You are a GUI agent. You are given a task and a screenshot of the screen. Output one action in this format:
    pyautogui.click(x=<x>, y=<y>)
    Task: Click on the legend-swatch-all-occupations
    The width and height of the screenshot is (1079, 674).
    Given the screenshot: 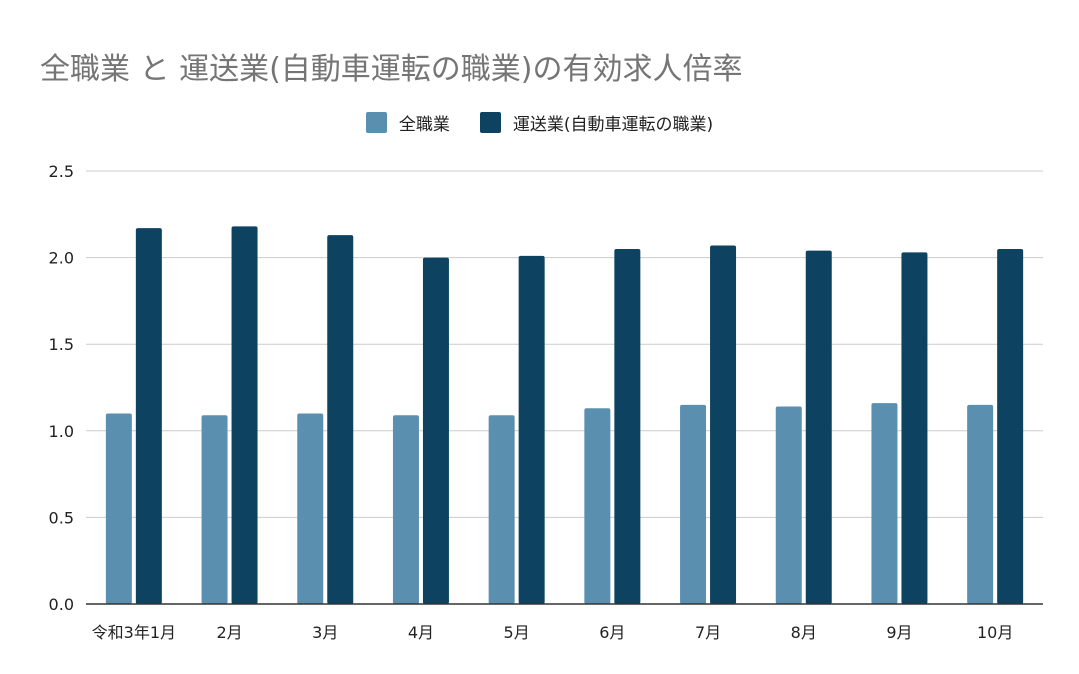 What is the action you would take?
    pyautogui.click(x=376, y=122)
    